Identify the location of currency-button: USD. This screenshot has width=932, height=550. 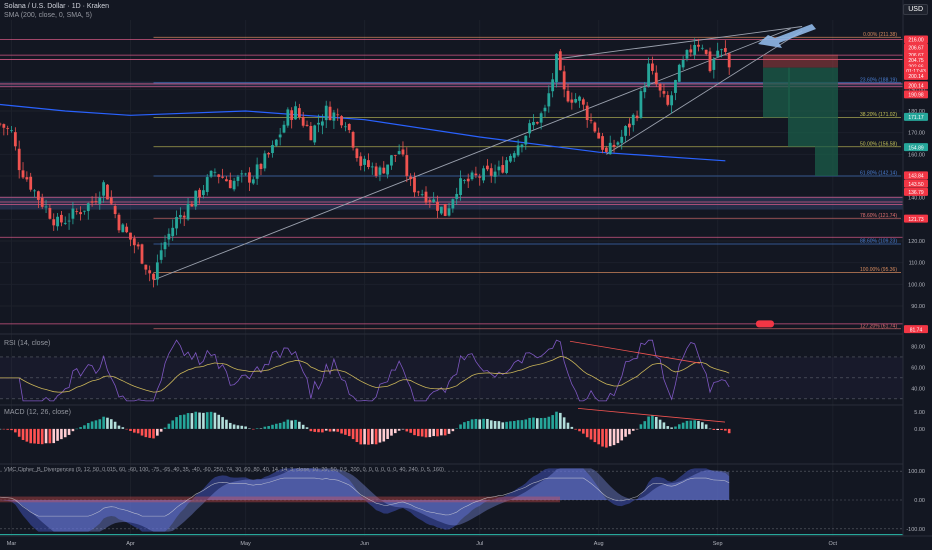
(915, 9).